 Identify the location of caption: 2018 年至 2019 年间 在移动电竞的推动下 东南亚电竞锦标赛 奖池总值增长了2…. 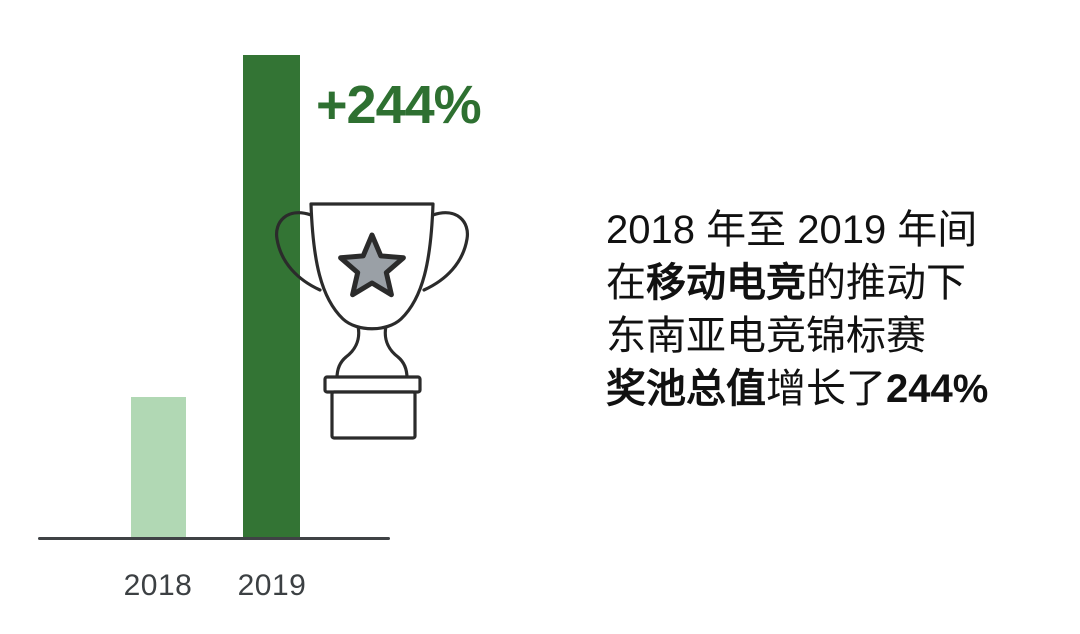
(826, 310).